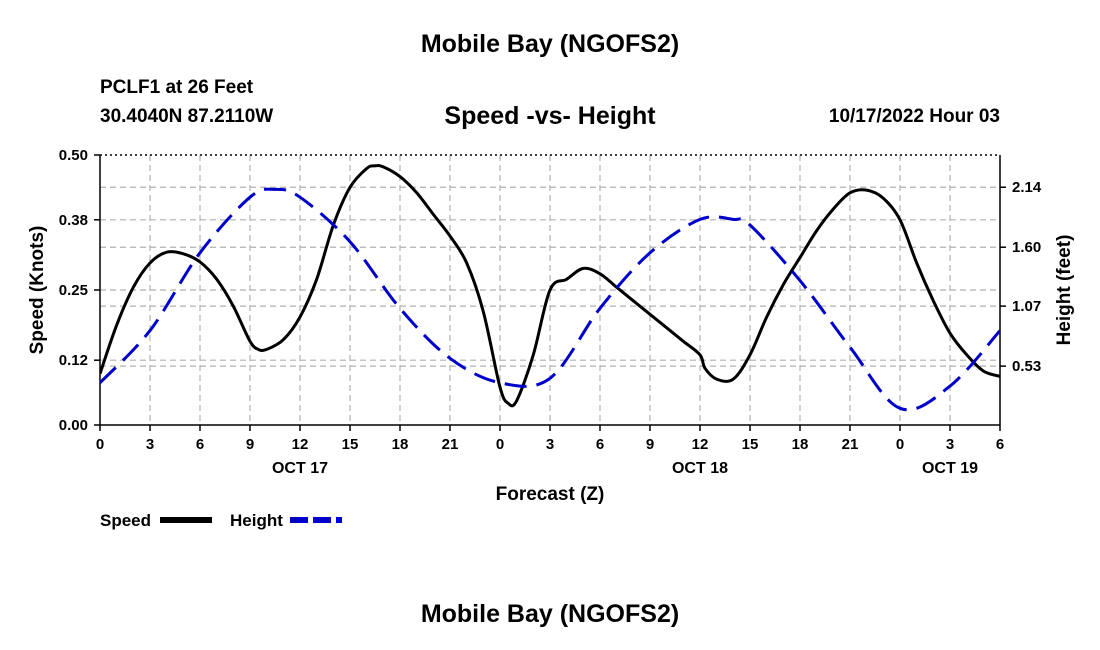  What do you see at coordinates (1026, 247) in the screenshot?
I see `y2-tick-label: 1.60` at bounding box center [1026, 247].